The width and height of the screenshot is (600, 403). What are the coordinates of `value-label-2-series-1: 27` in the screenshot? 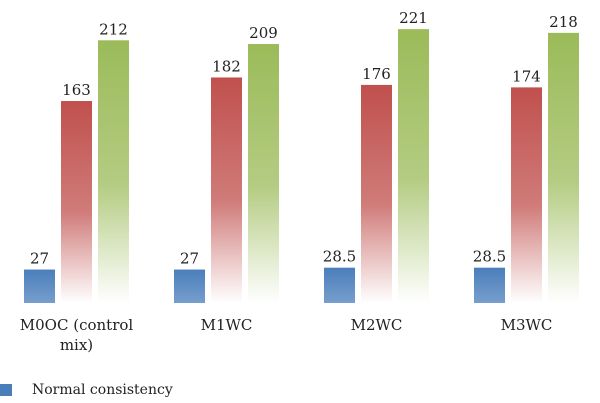 It's located at (189, 259).